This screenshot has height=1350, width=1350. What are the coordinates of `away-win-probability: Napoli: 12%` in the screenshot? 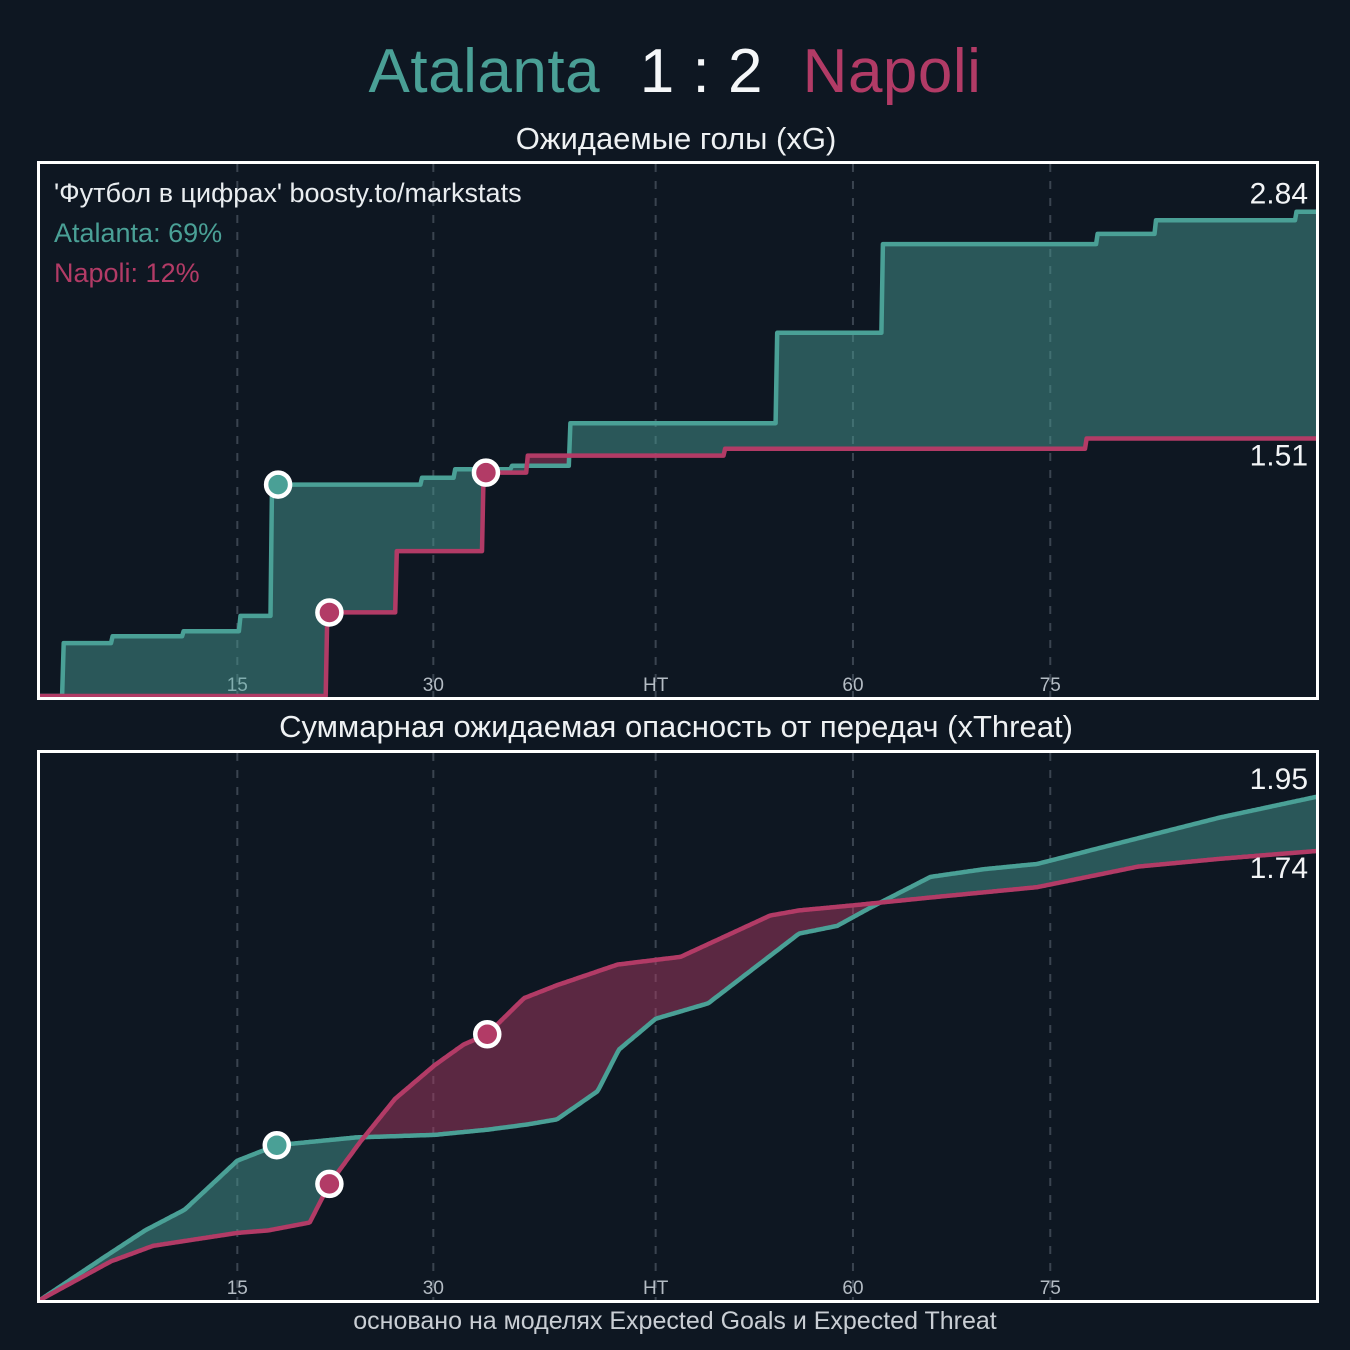 It's located at (127, 273).